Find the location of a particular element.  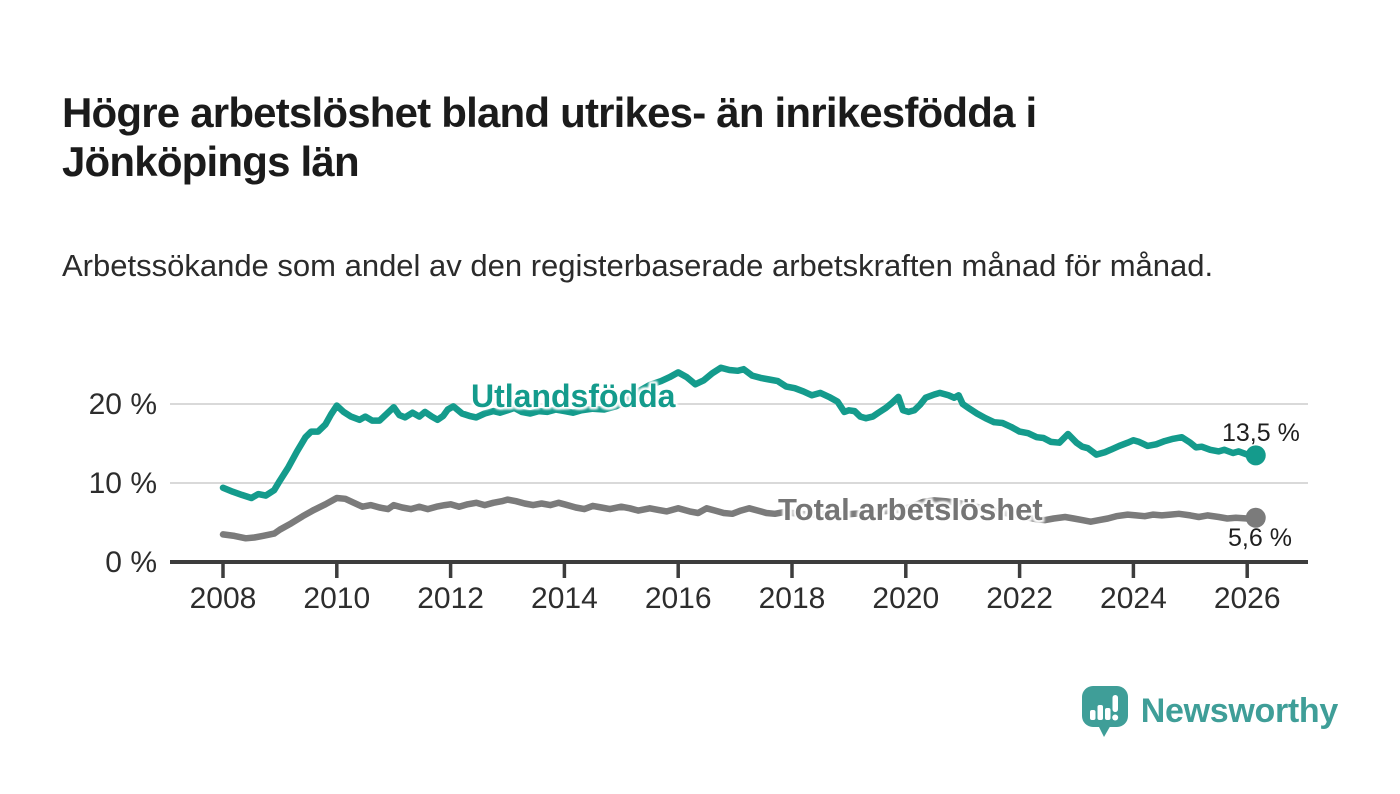

x-axis-tick-label: 2026 is located at coordinates (1247, 598).